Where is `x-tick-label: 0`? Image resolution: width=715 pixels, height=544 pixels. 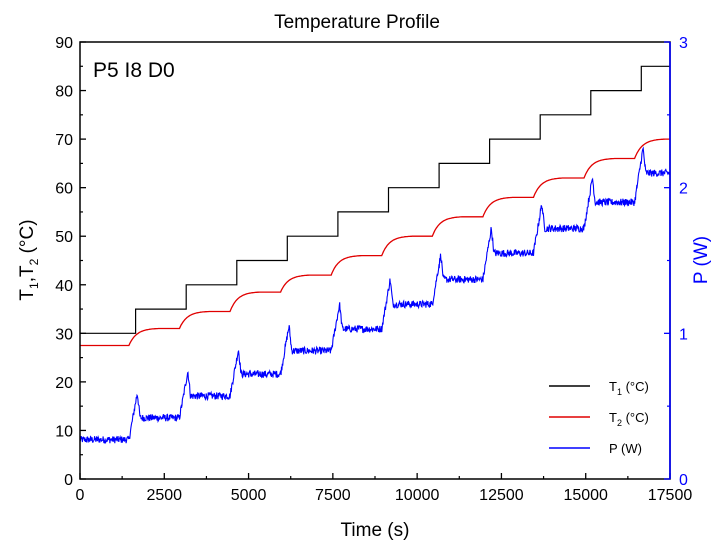 x-tick-label: 0 is located at coordinates (80, 495).